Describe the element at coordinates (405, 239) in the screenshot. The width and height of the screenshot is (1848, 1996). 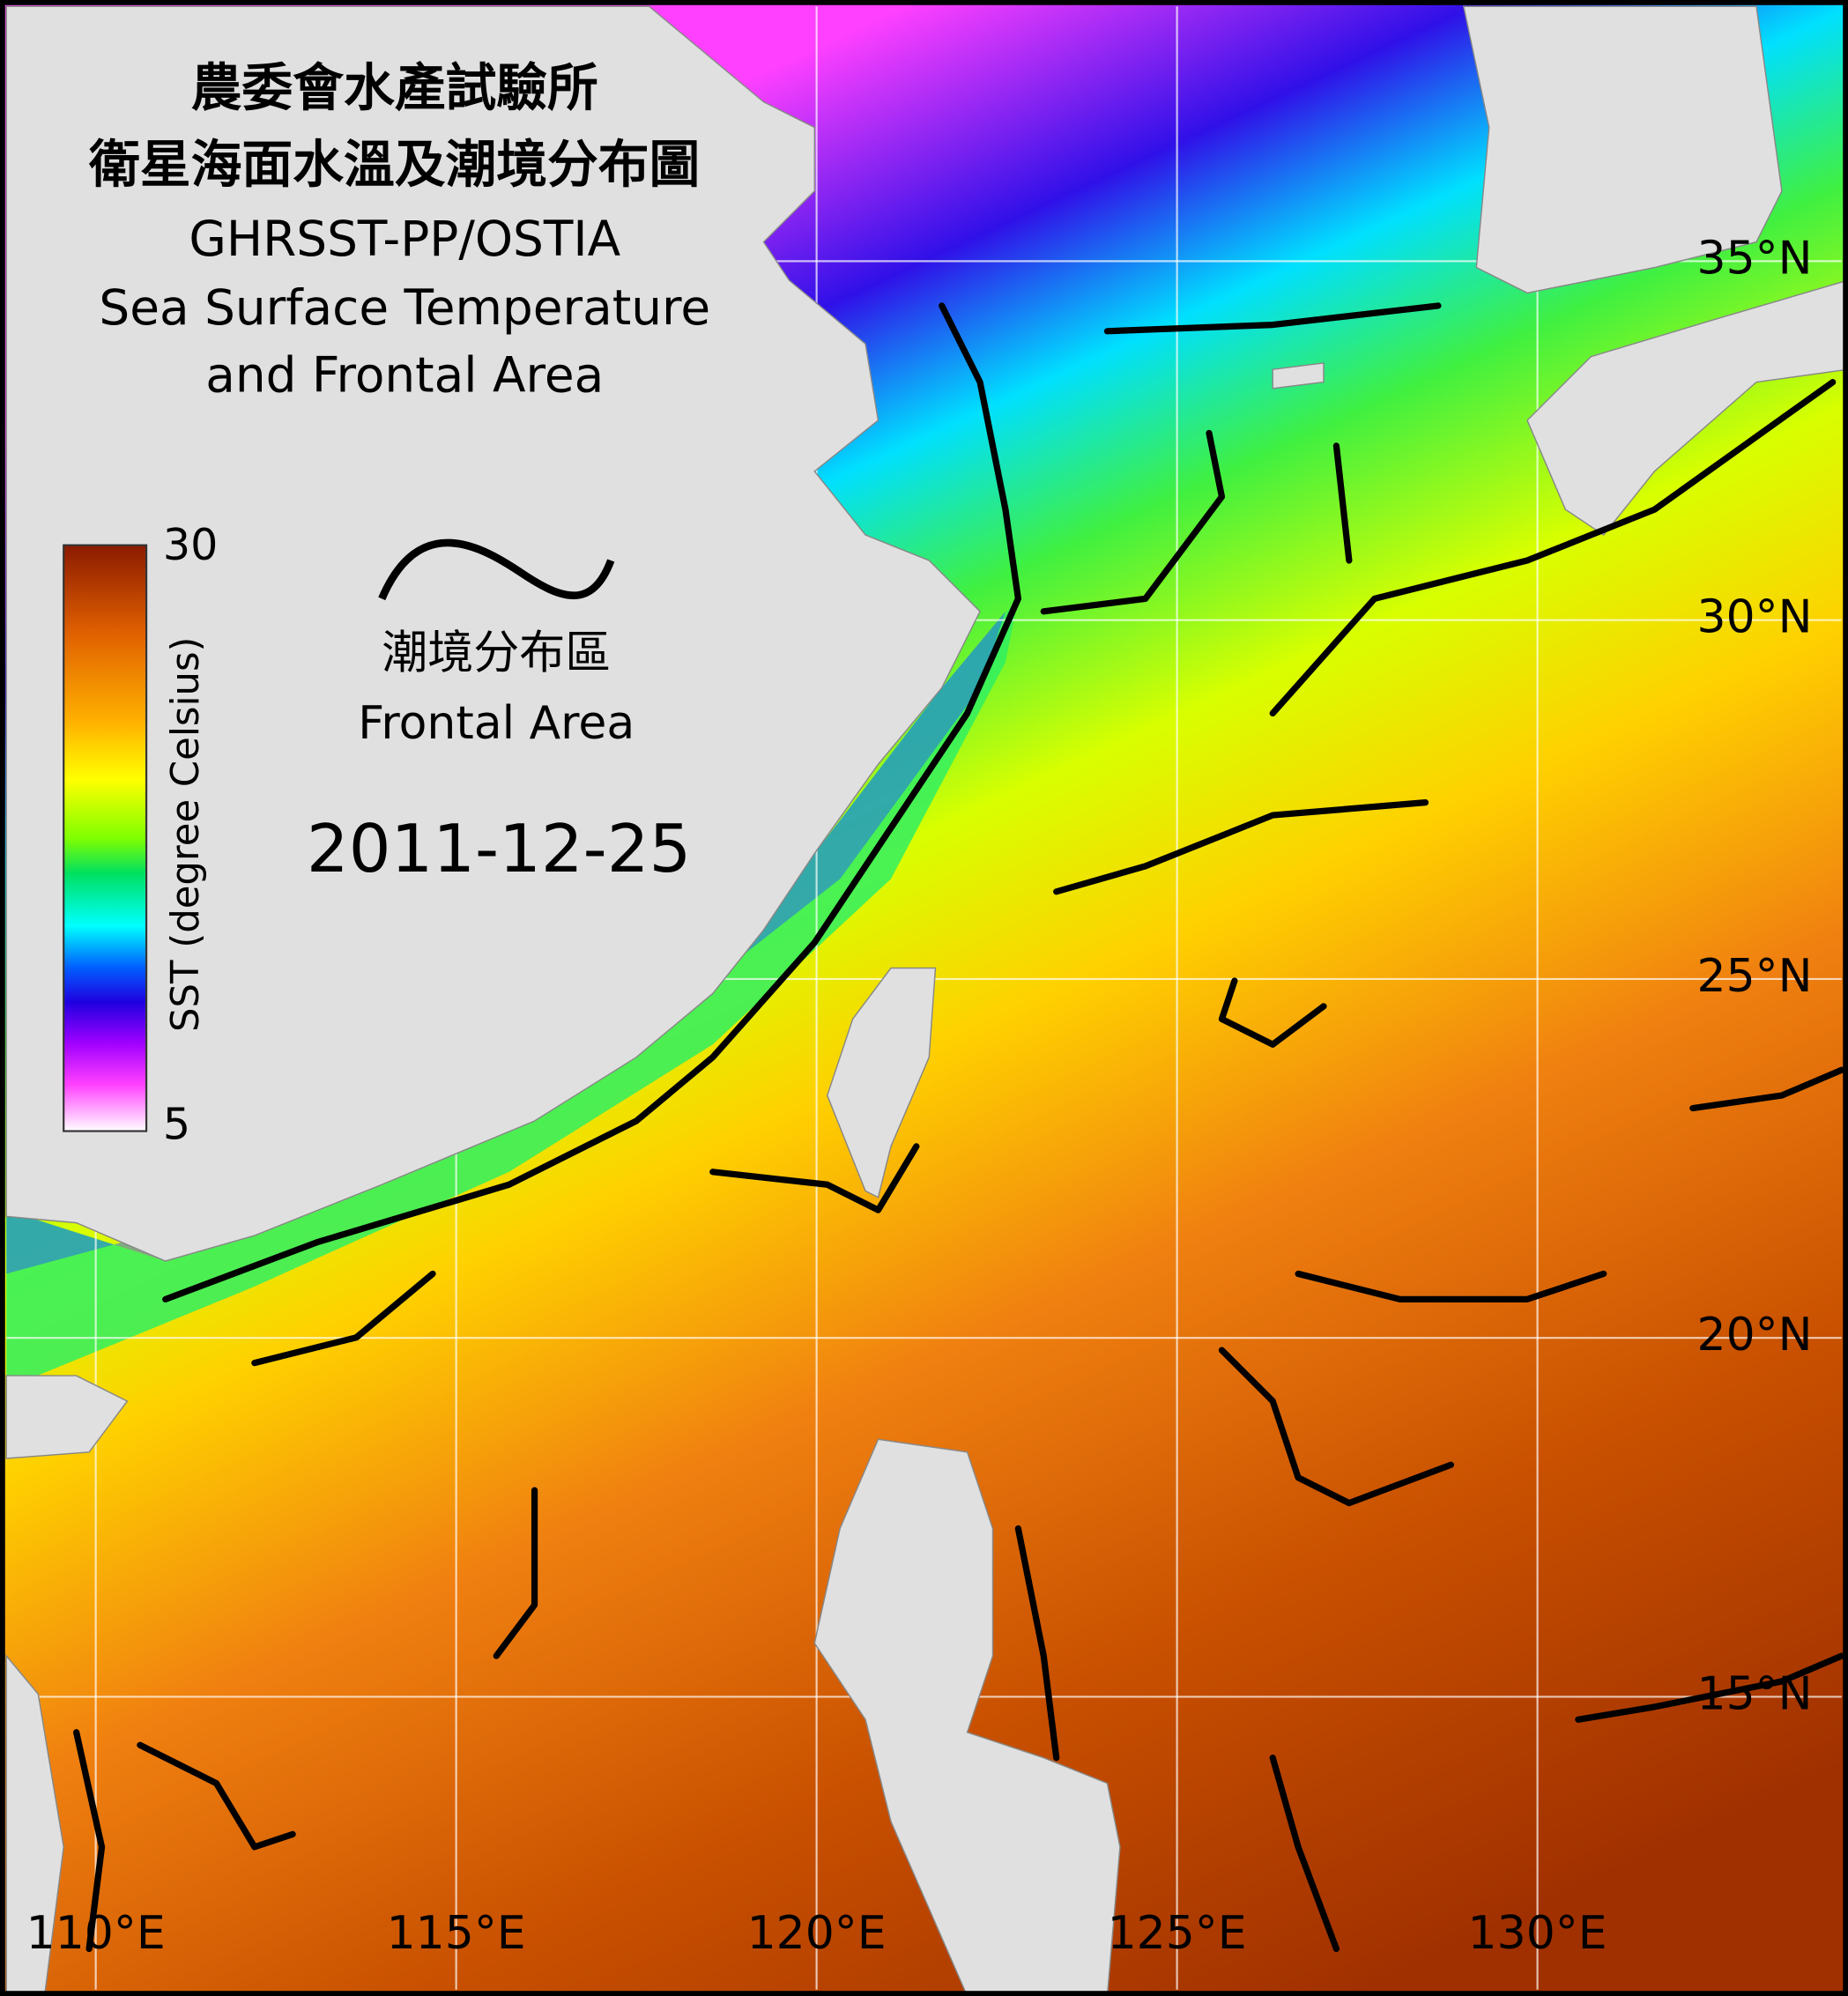
I see `source: GHRSST-PP/OSTIA` at that location.